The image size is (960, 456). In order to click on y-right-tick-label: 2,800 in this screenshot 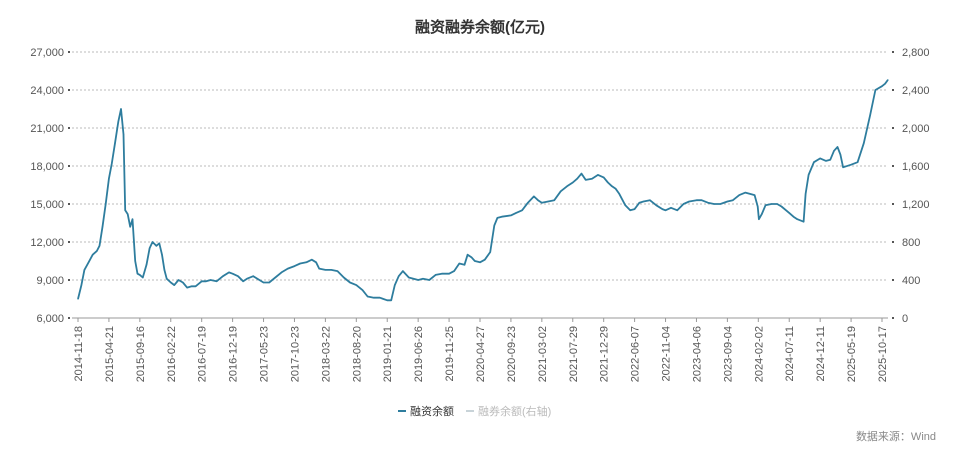, I will do `click(916, 53)`.